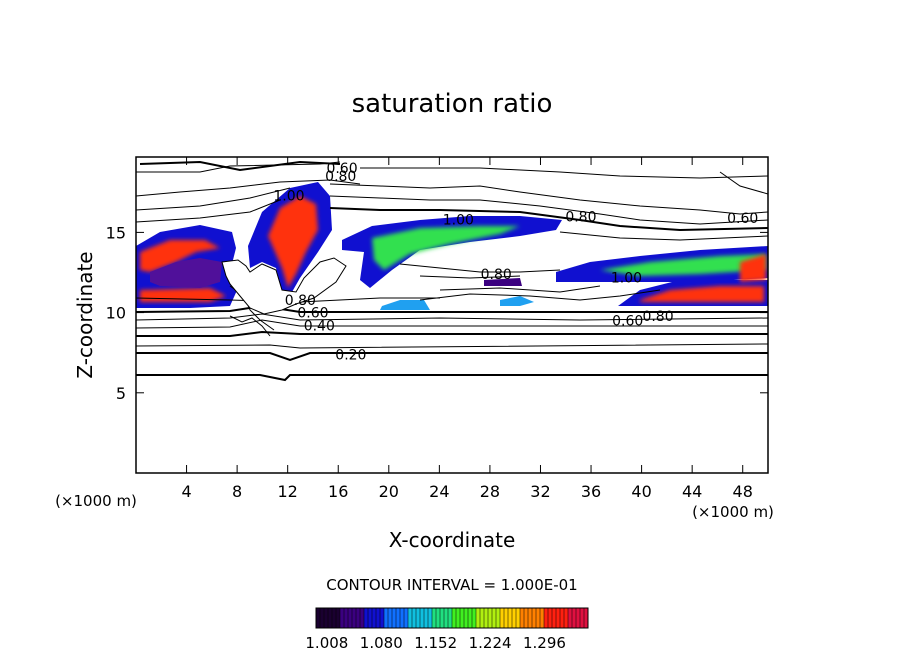  What do you see at coordinates (490, 491) in the screenshot?
I see `x-tick-label: 28` at bounding box center [490, 491].